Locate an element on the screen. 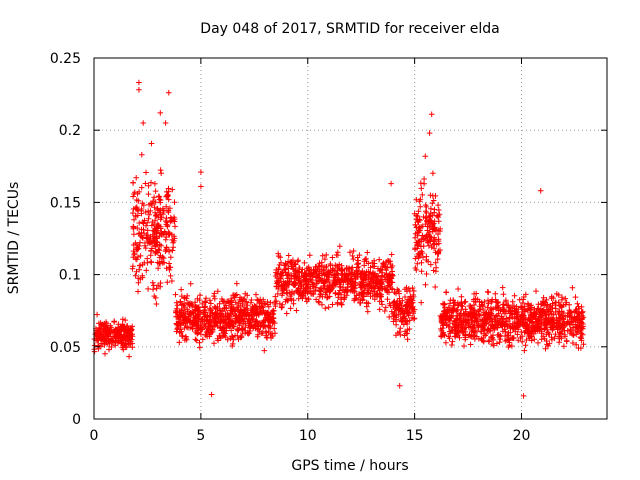  x-tick-label: 20 is located at coordinates (522, 436).